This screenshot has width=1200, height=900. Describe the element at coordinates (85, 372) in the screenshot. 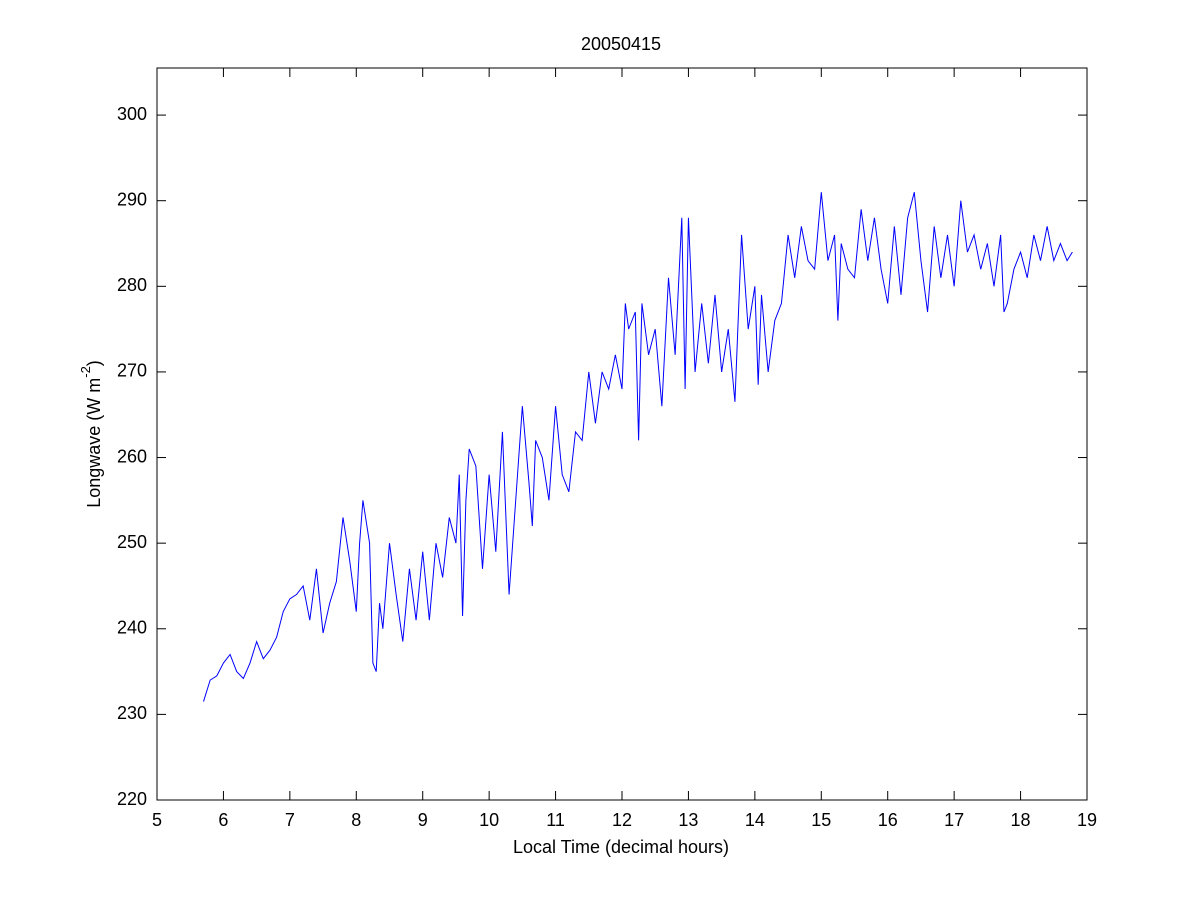

I see `y-label-superscript: -2` at that location.